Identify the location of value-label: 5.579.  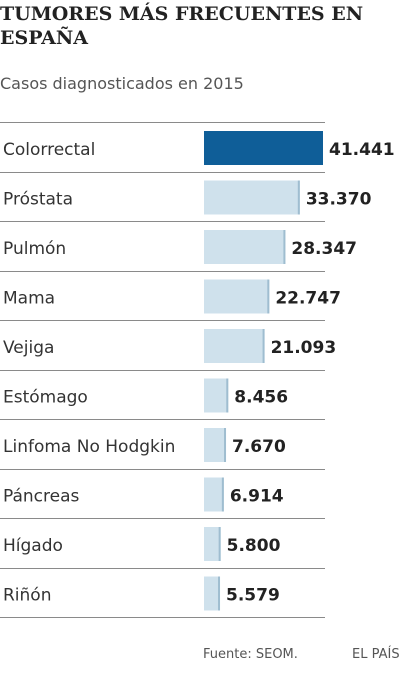
(253, 596).